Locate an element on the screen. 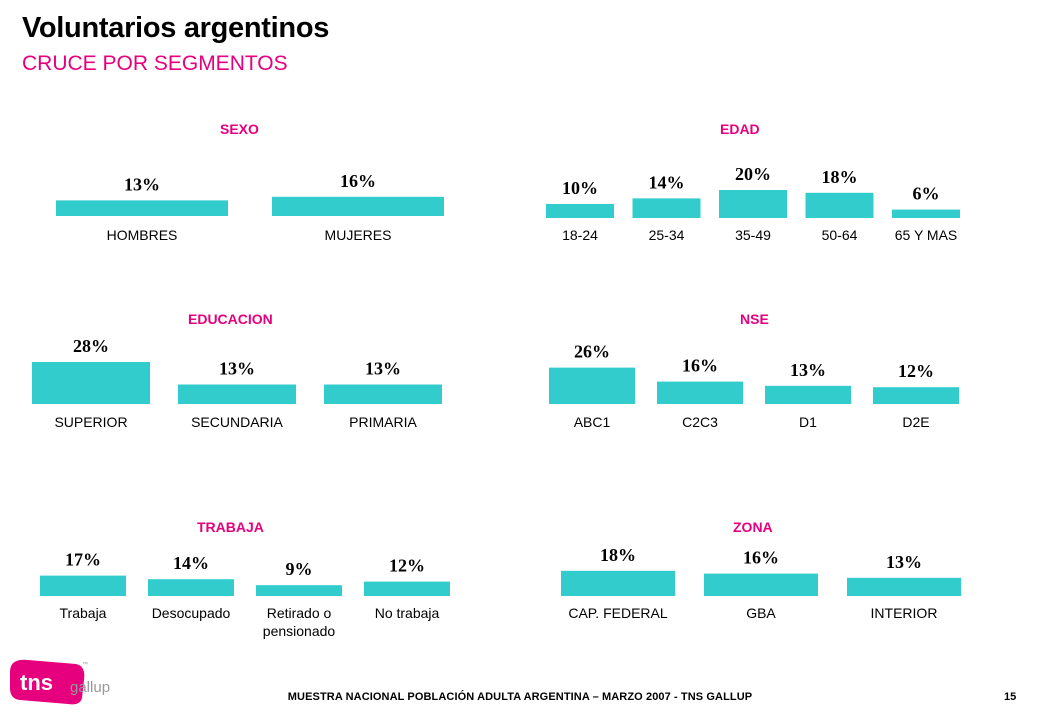 The image size is (1040, 720). value-label-zona-1: 16% is located at coordinates (761, 558).